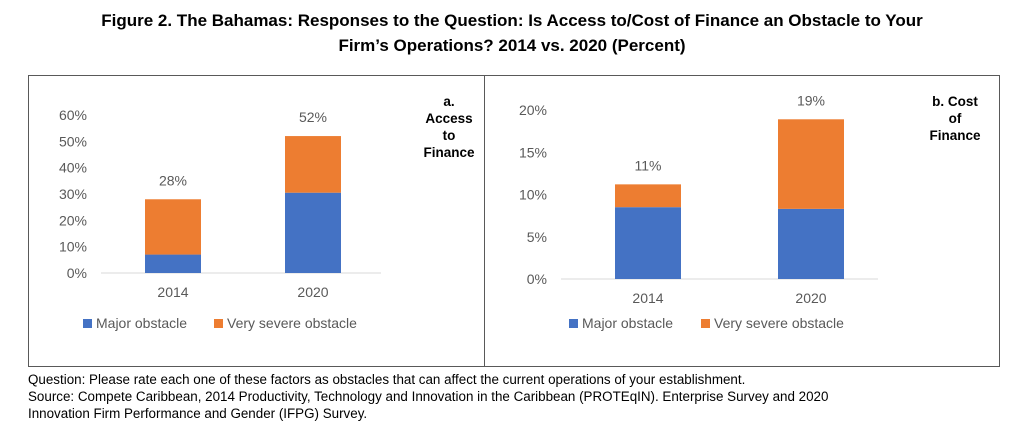 This screenshot has height=440, width=1024. What do you see at coordinates (648, 165) in the screenshot?
I see `bar-total-label: 11%` at bounding box center [648, 165].